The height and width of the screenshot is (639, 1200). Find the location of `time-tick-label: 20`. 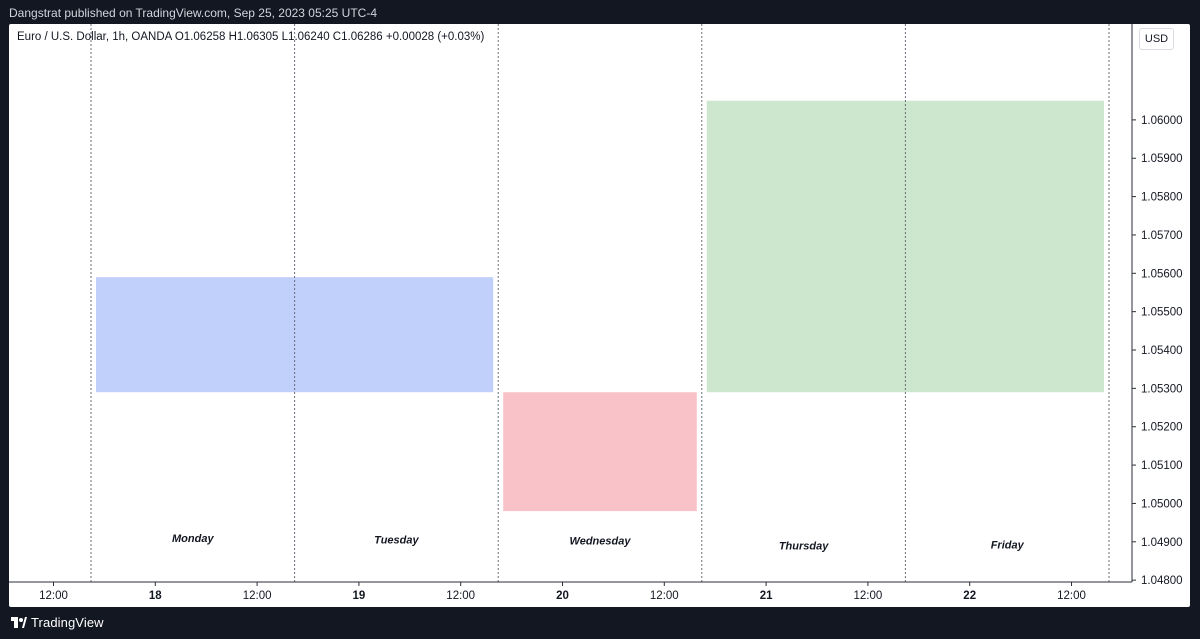

time-tick-label: 20 is located at coordinates (562, 596).